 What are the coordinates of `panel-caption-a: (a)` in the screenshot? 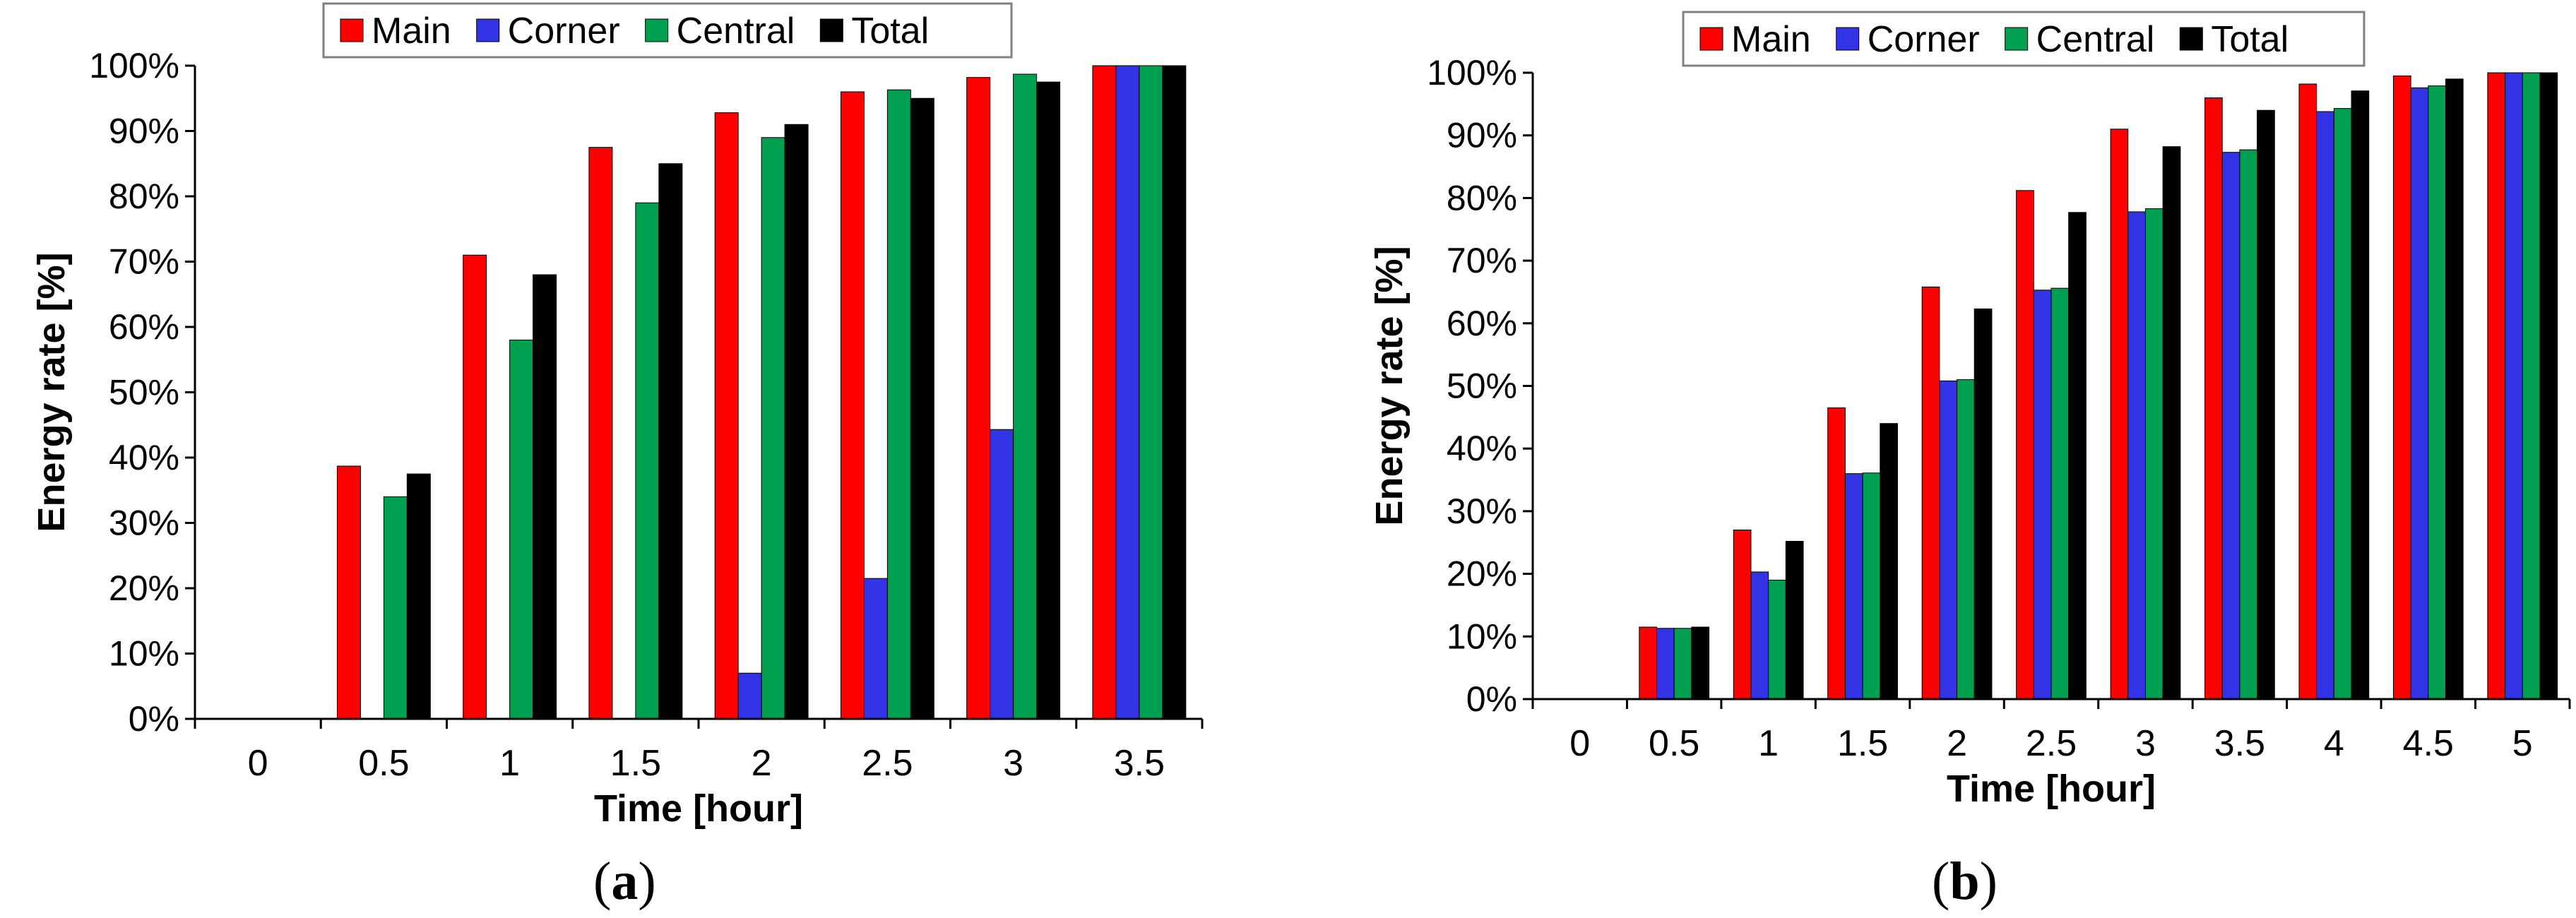 It's located at (624, 881).